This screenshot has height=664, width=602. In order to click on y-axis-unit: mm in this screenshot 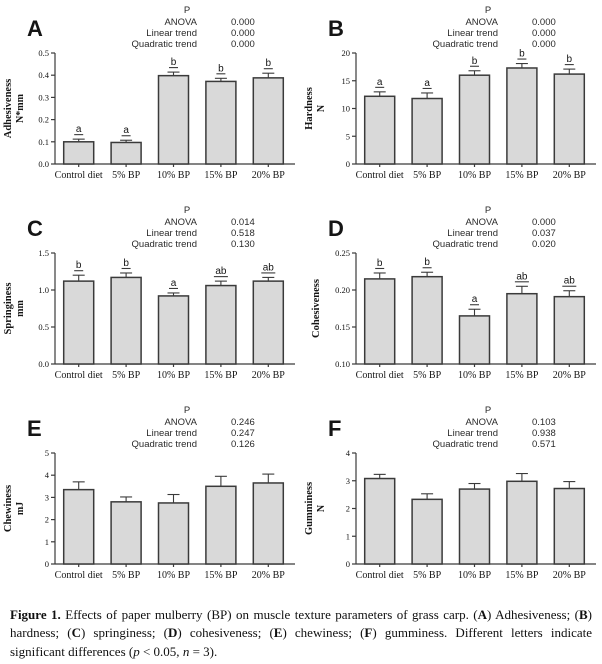, I will do `click(20, 308)`.